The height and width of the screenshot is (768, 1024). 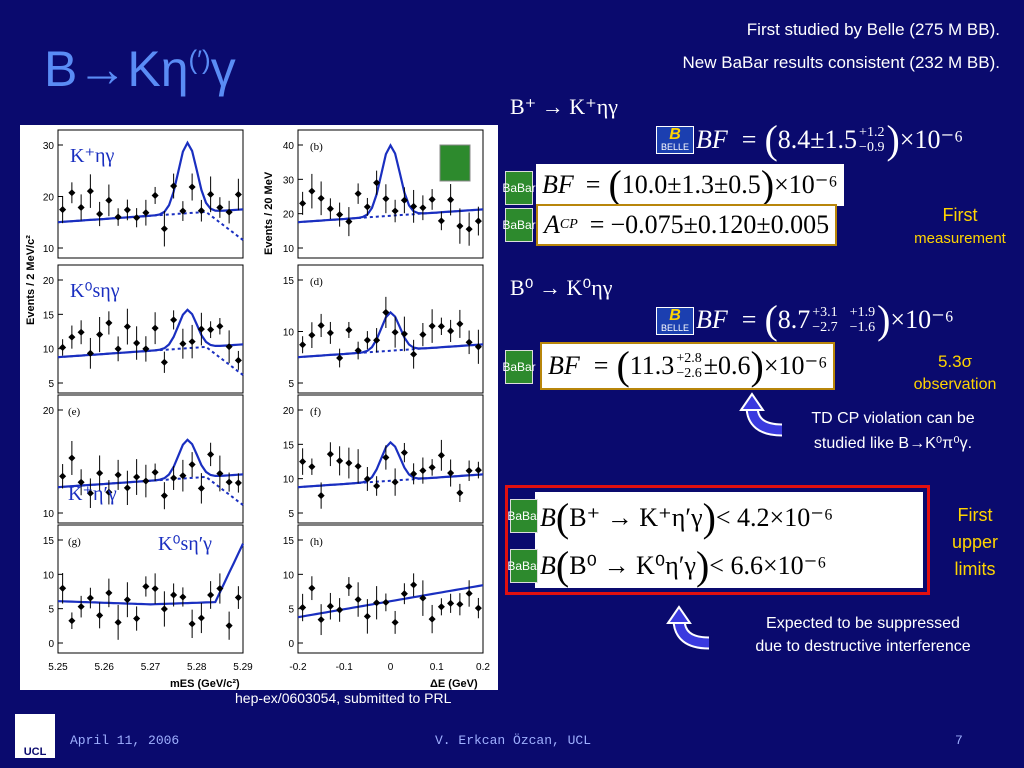 I want to click on panel-frame-c, so click(x=150, y=329).